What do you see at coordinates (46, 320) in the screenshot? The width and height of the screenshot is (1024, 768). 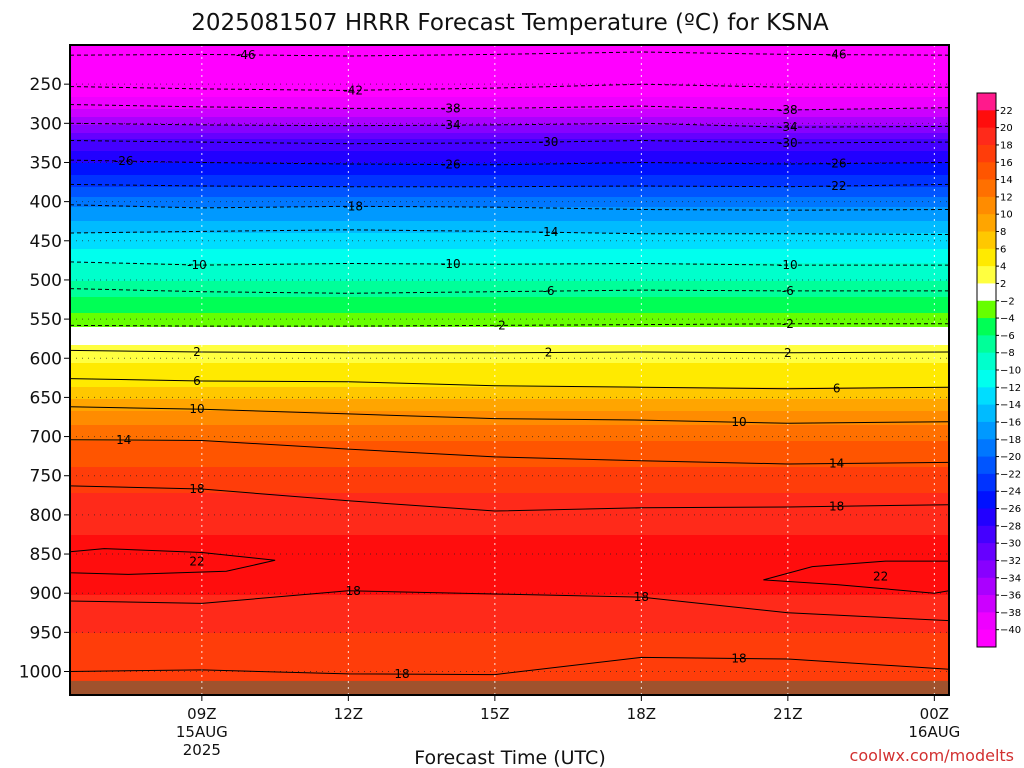 I see `y-tick-label: 550` at bounding box center [46, 320].